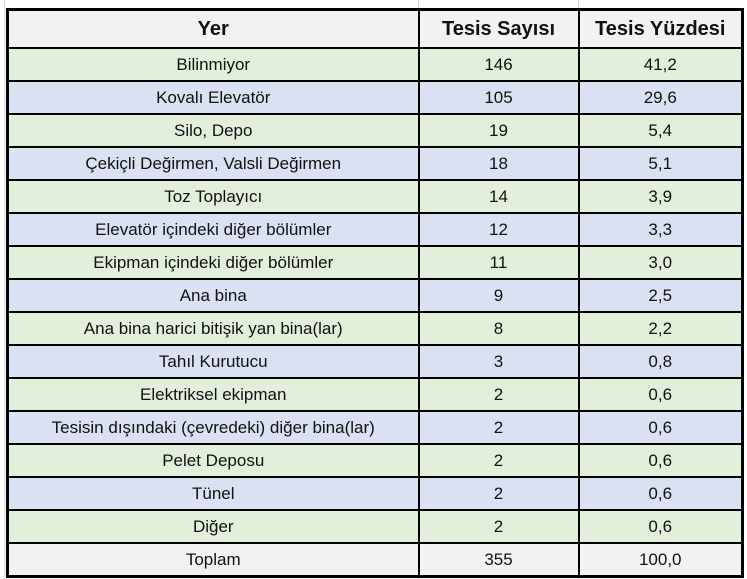  I want to click on cell-yuzde: 5,1, so click(660, 163).